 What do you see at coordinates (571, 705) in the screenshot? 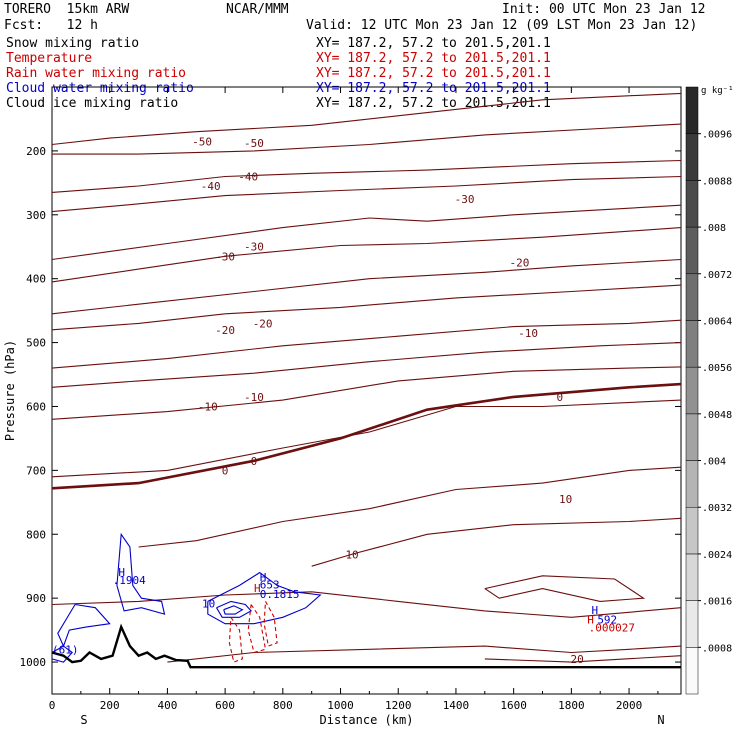
I see `x-tick-label: 1800` at bounding box center [571, 705].